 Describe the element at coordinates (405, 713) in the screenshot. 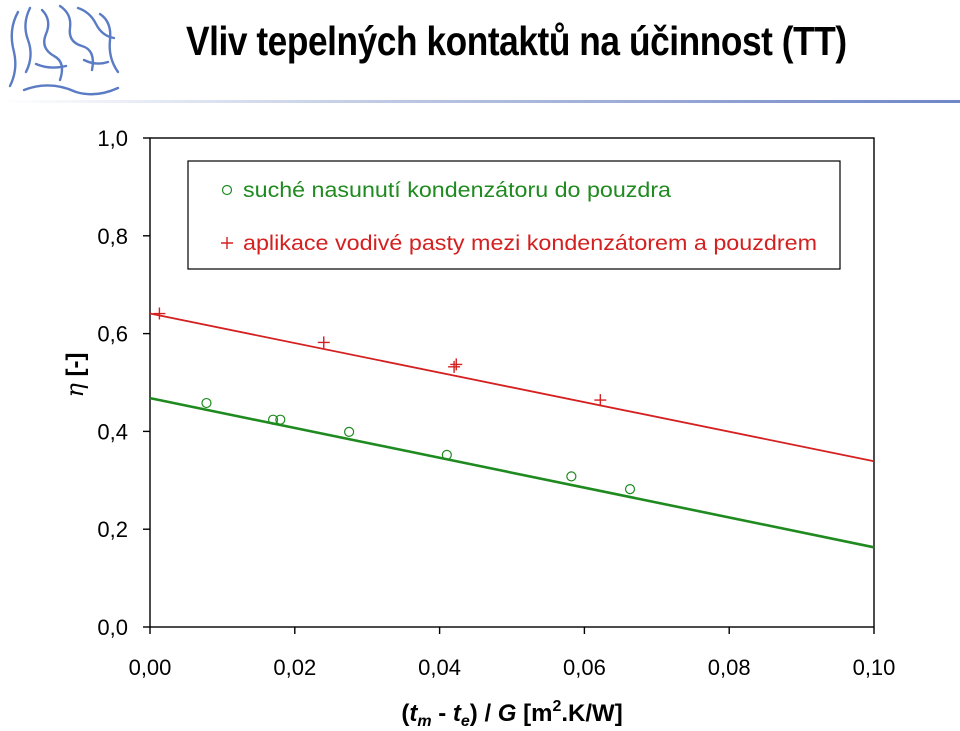

I see `x-axis-open: (` at that location.